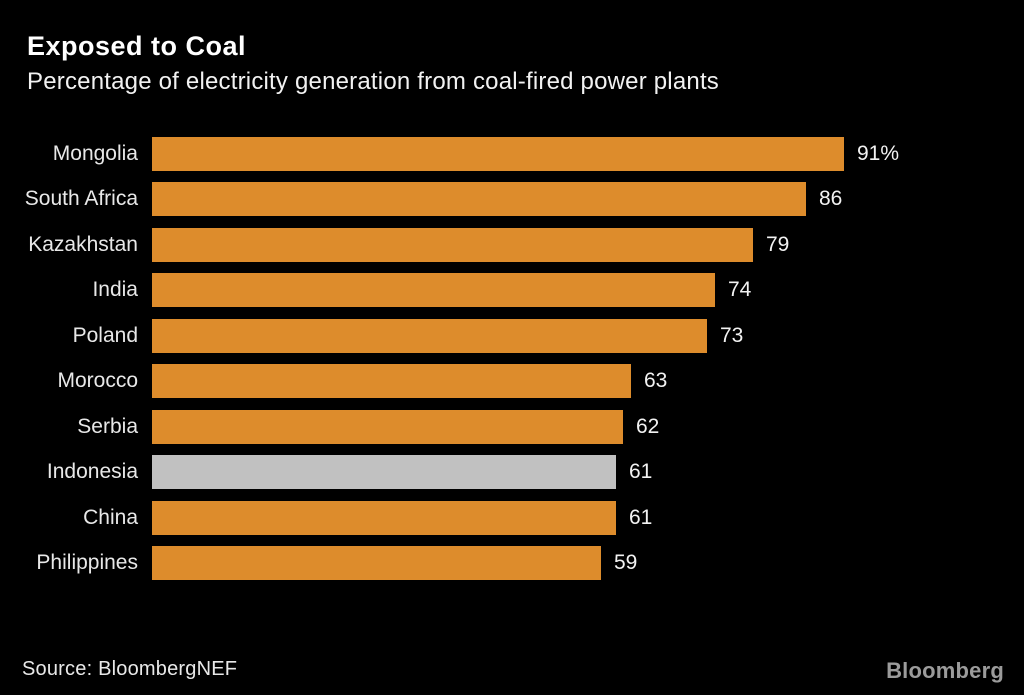 The width and height of the screenshot is (1024, 695). Describe the element at coordinates (130, 669) in the screenshot. I see `source-label: Source: BloombergNEF` at that location.